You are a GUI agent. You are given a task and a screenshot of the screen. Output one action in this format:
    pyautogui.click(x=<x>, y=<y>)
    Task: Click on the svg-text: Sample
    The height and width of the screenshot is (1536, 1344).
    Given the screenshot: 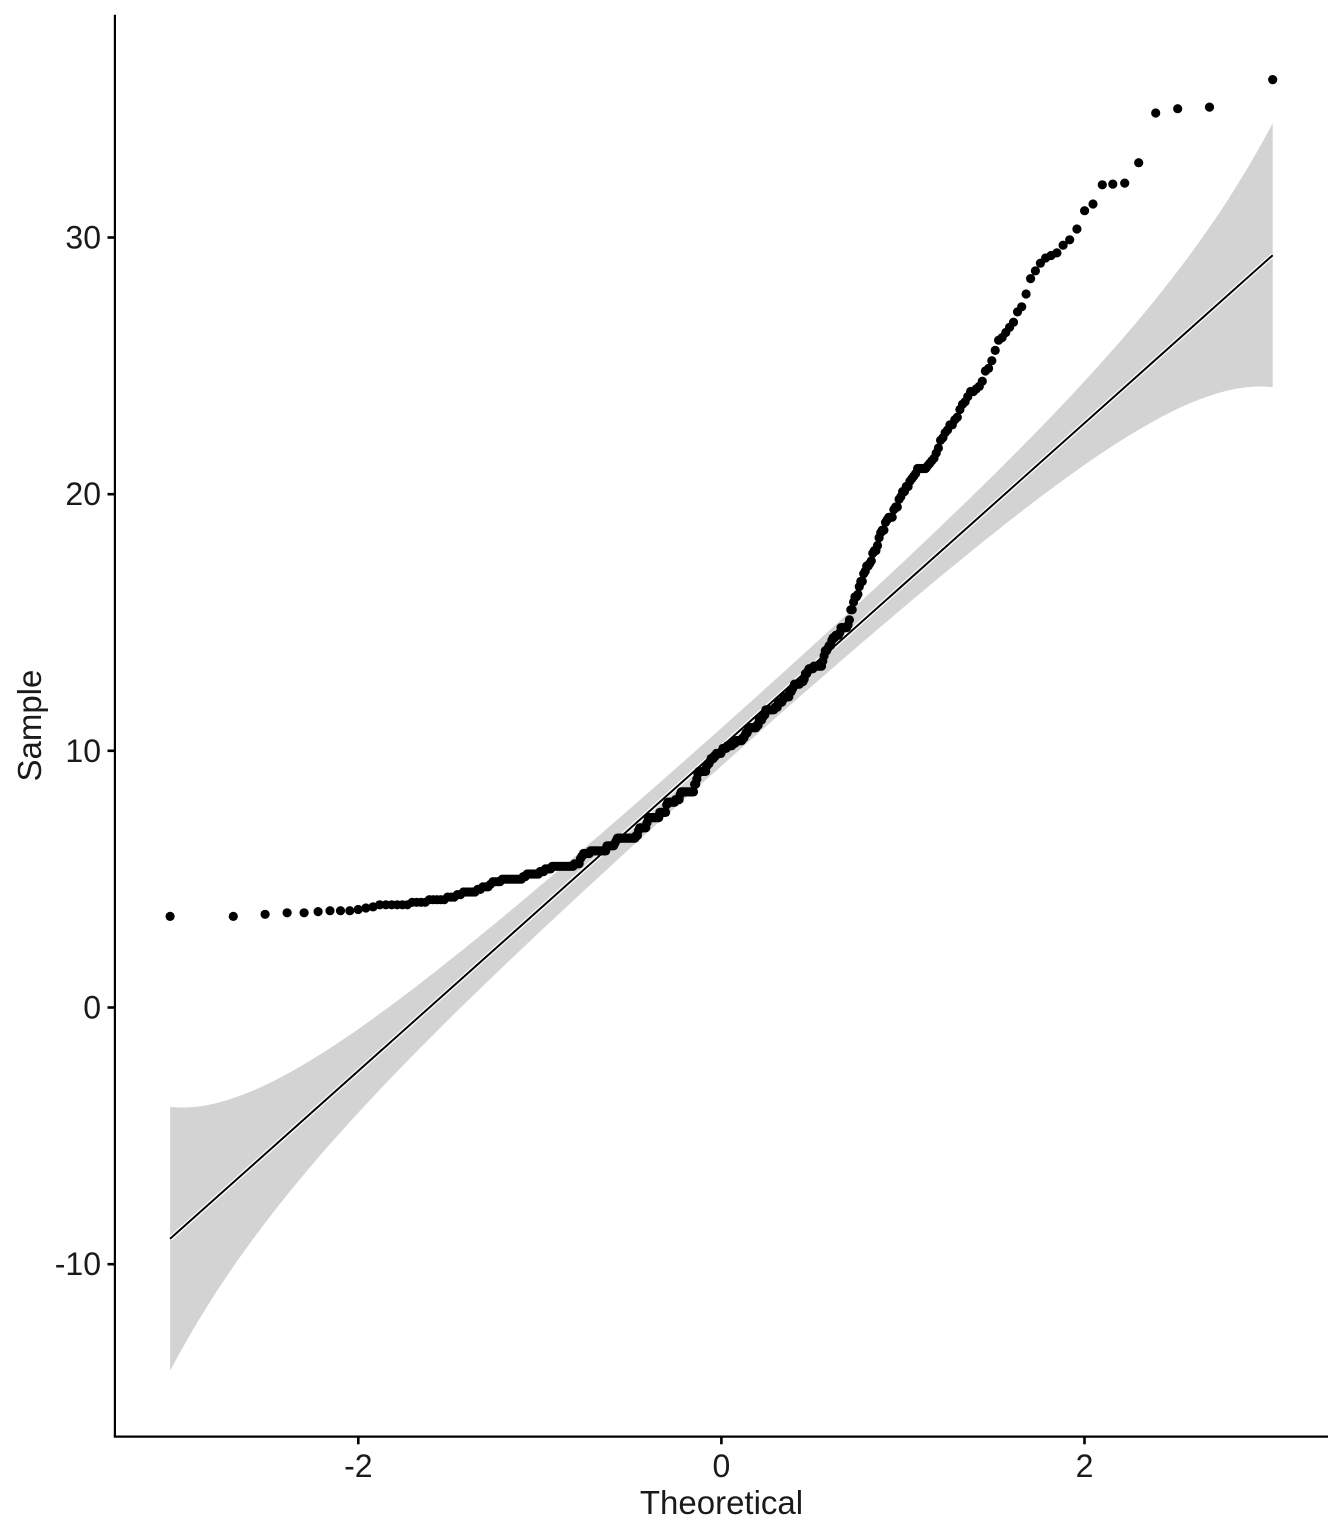 What is the action you would take?
    pyautogui.click(x=29, y=726)
    